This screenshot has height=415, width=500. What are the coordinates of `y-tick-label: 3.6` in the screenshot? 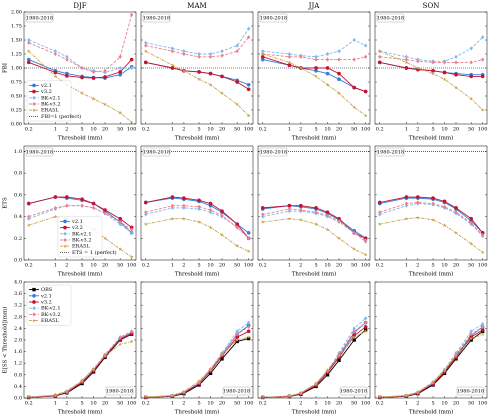 It's located at (18, 294).